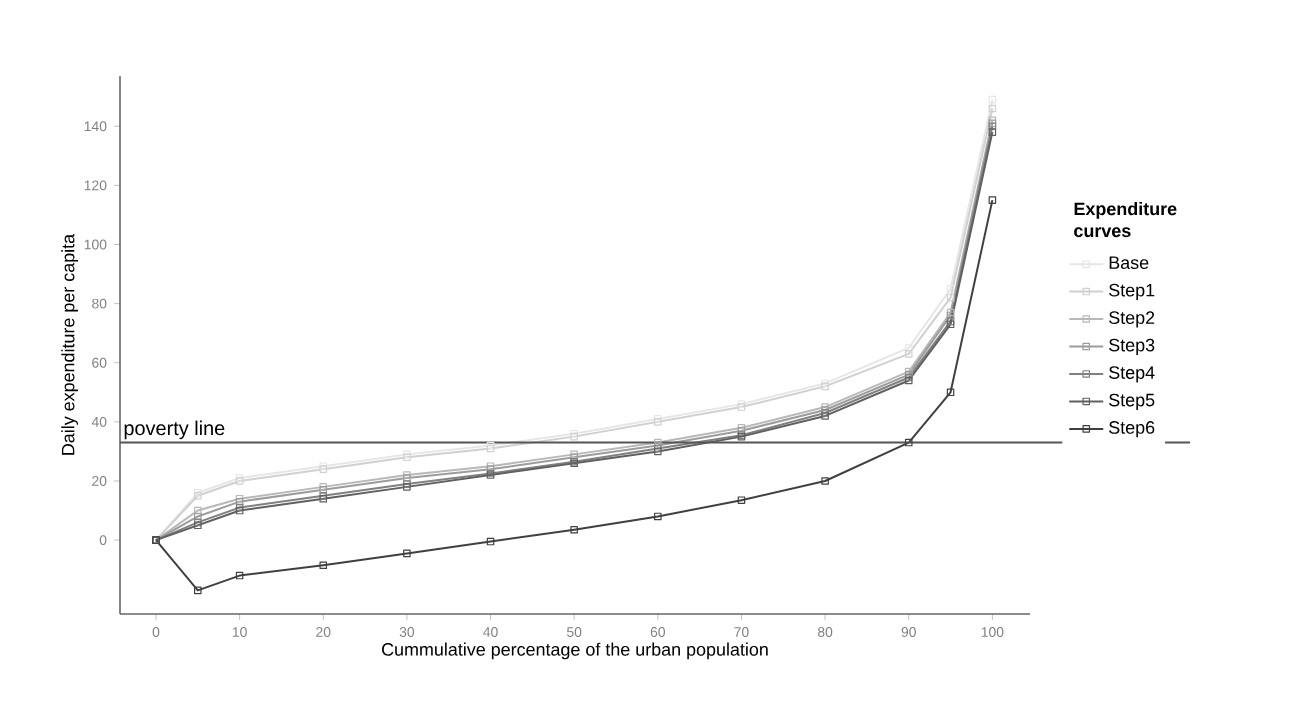  I want to click on legend-label: Step3, so click(1132, 346).